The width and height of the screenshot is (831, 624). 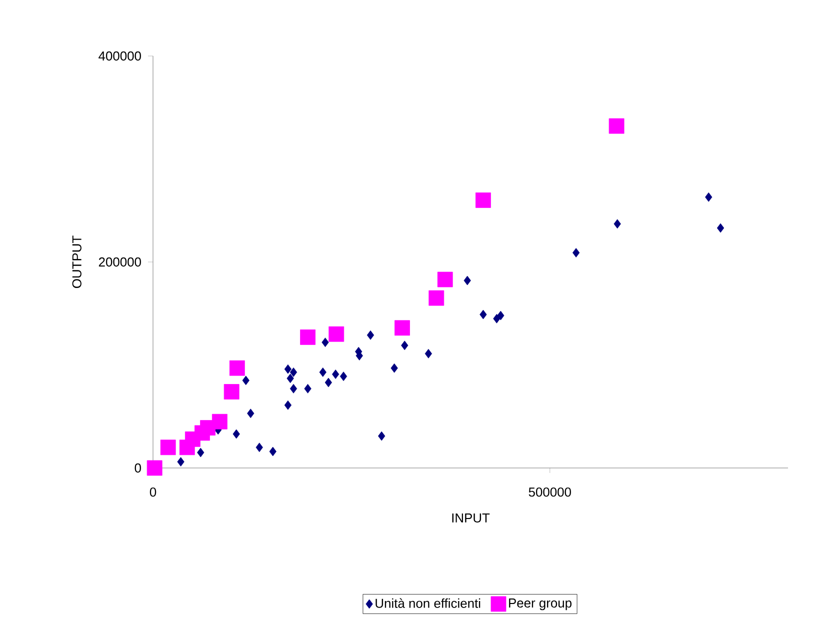 What do you see at coordinates (119, 56) in the screenshot?
I see `y-tick-label: 400000` at bounding box center [119, 56].